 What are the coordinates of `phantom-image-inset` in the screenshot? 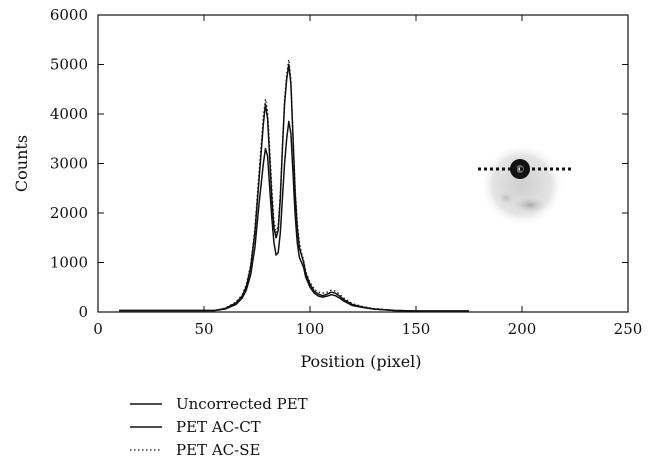 It's located at (525, 185).